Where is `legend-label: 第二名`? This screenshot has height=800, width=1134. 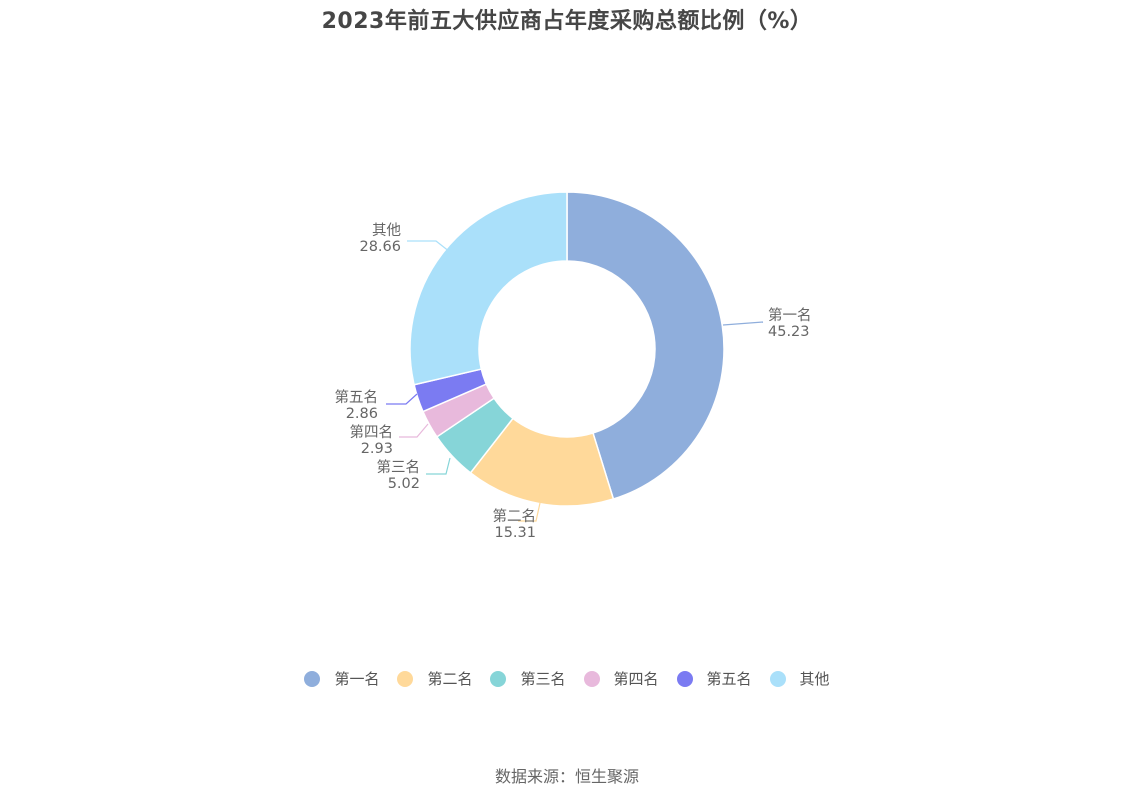
legend-label: 第二名 is located at coordinates (450, 679).